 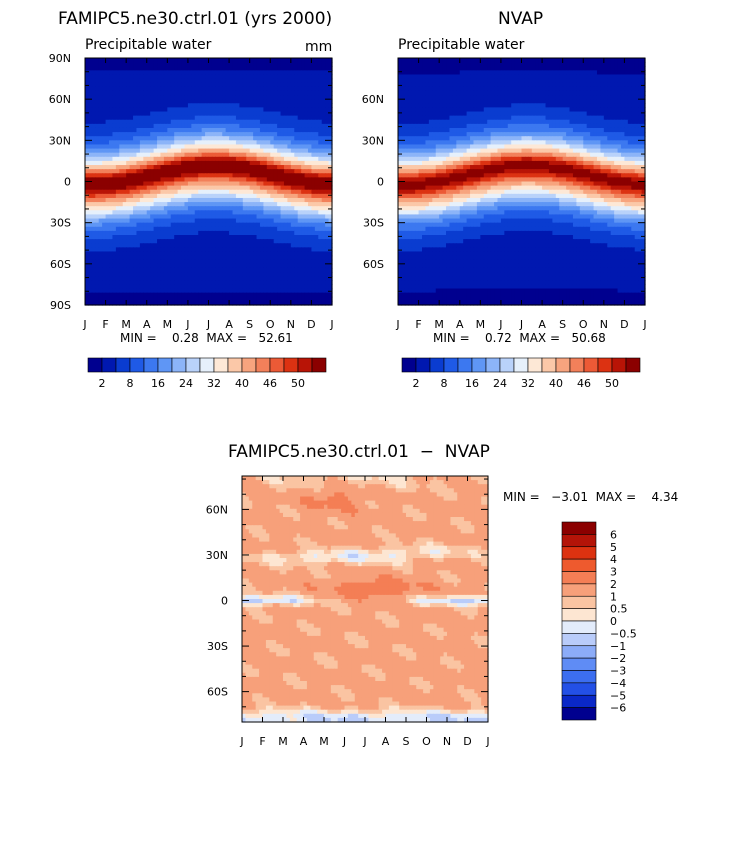 What do you see at coordinates (158, 383) in the screenshot?
I see `colorbar-label: 16` at bounding box center [158, 383].